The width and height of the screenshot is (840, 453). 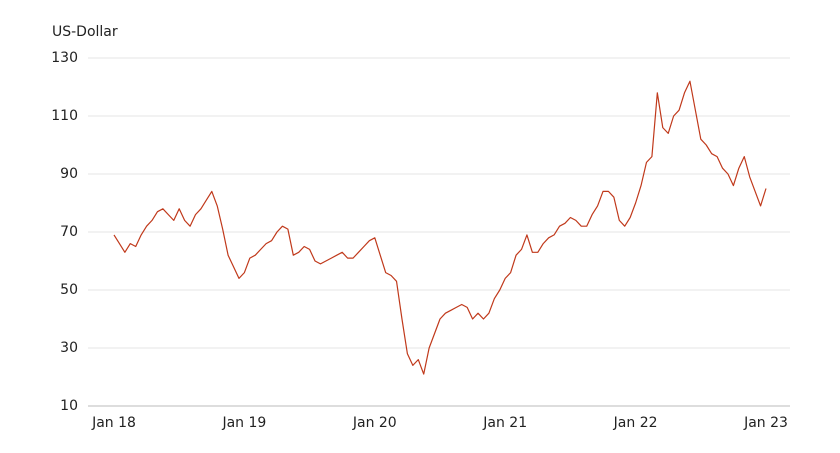 What do you see at coordinates (69, 174) in the screenshot?
I see `y-tick-label: 90` at bounding box center [69, 174].